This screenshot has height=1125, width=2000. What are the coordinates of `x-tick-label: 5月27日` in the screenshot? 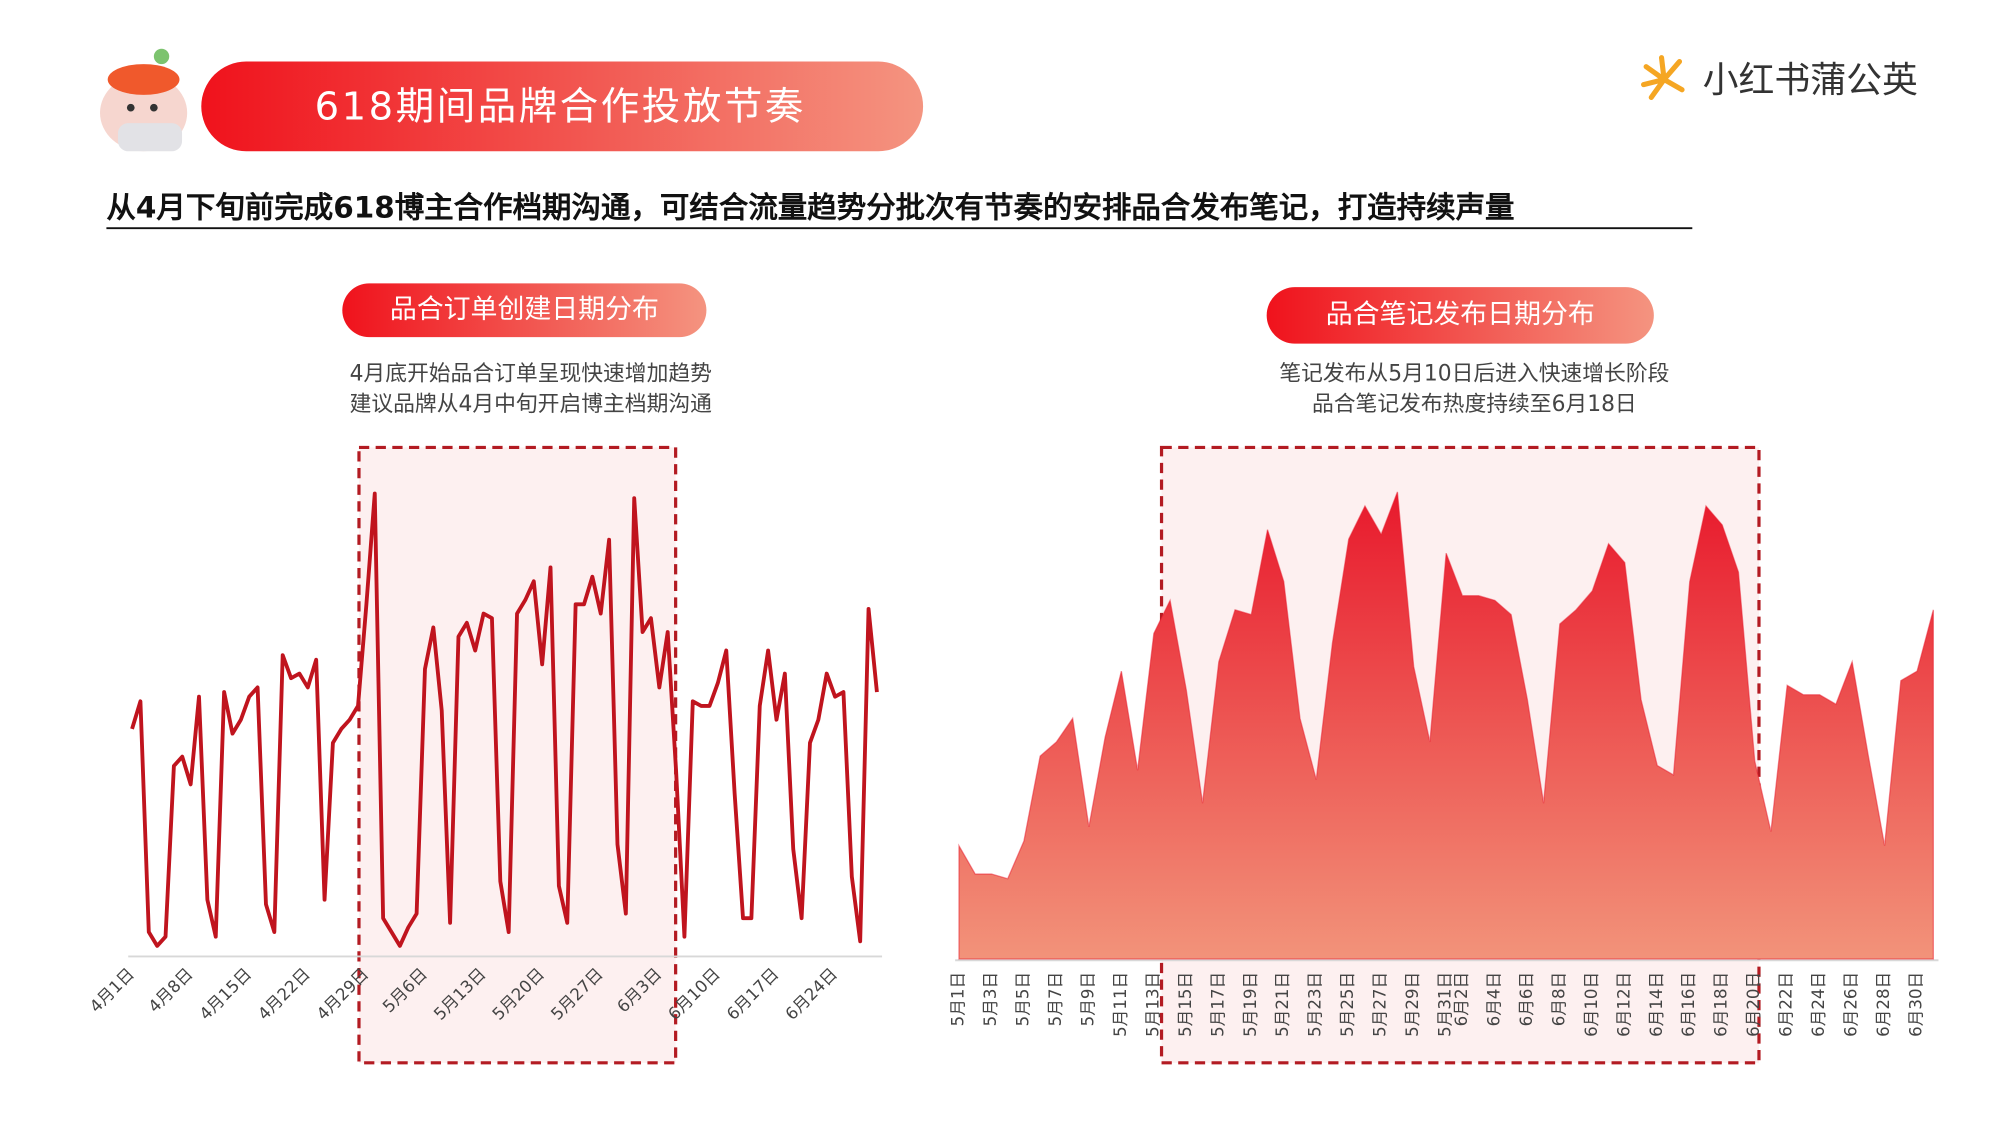 It's located at (1380, 1004).